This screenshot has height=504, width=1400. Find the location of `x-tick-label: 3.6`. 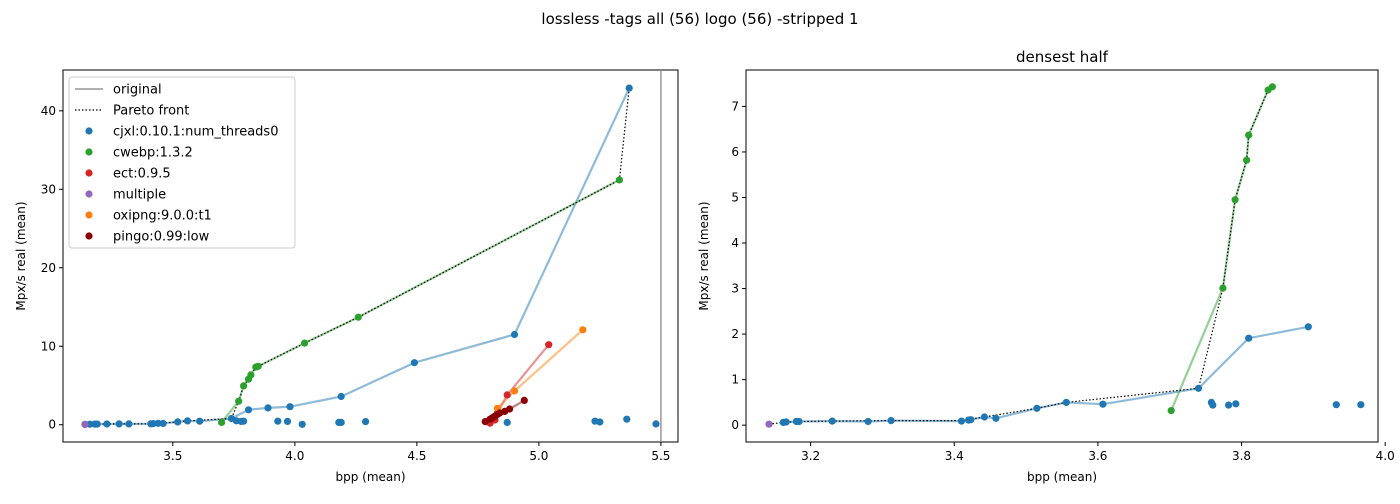

x-tick-label: 3.6 is located at coordinates (1097, 456).